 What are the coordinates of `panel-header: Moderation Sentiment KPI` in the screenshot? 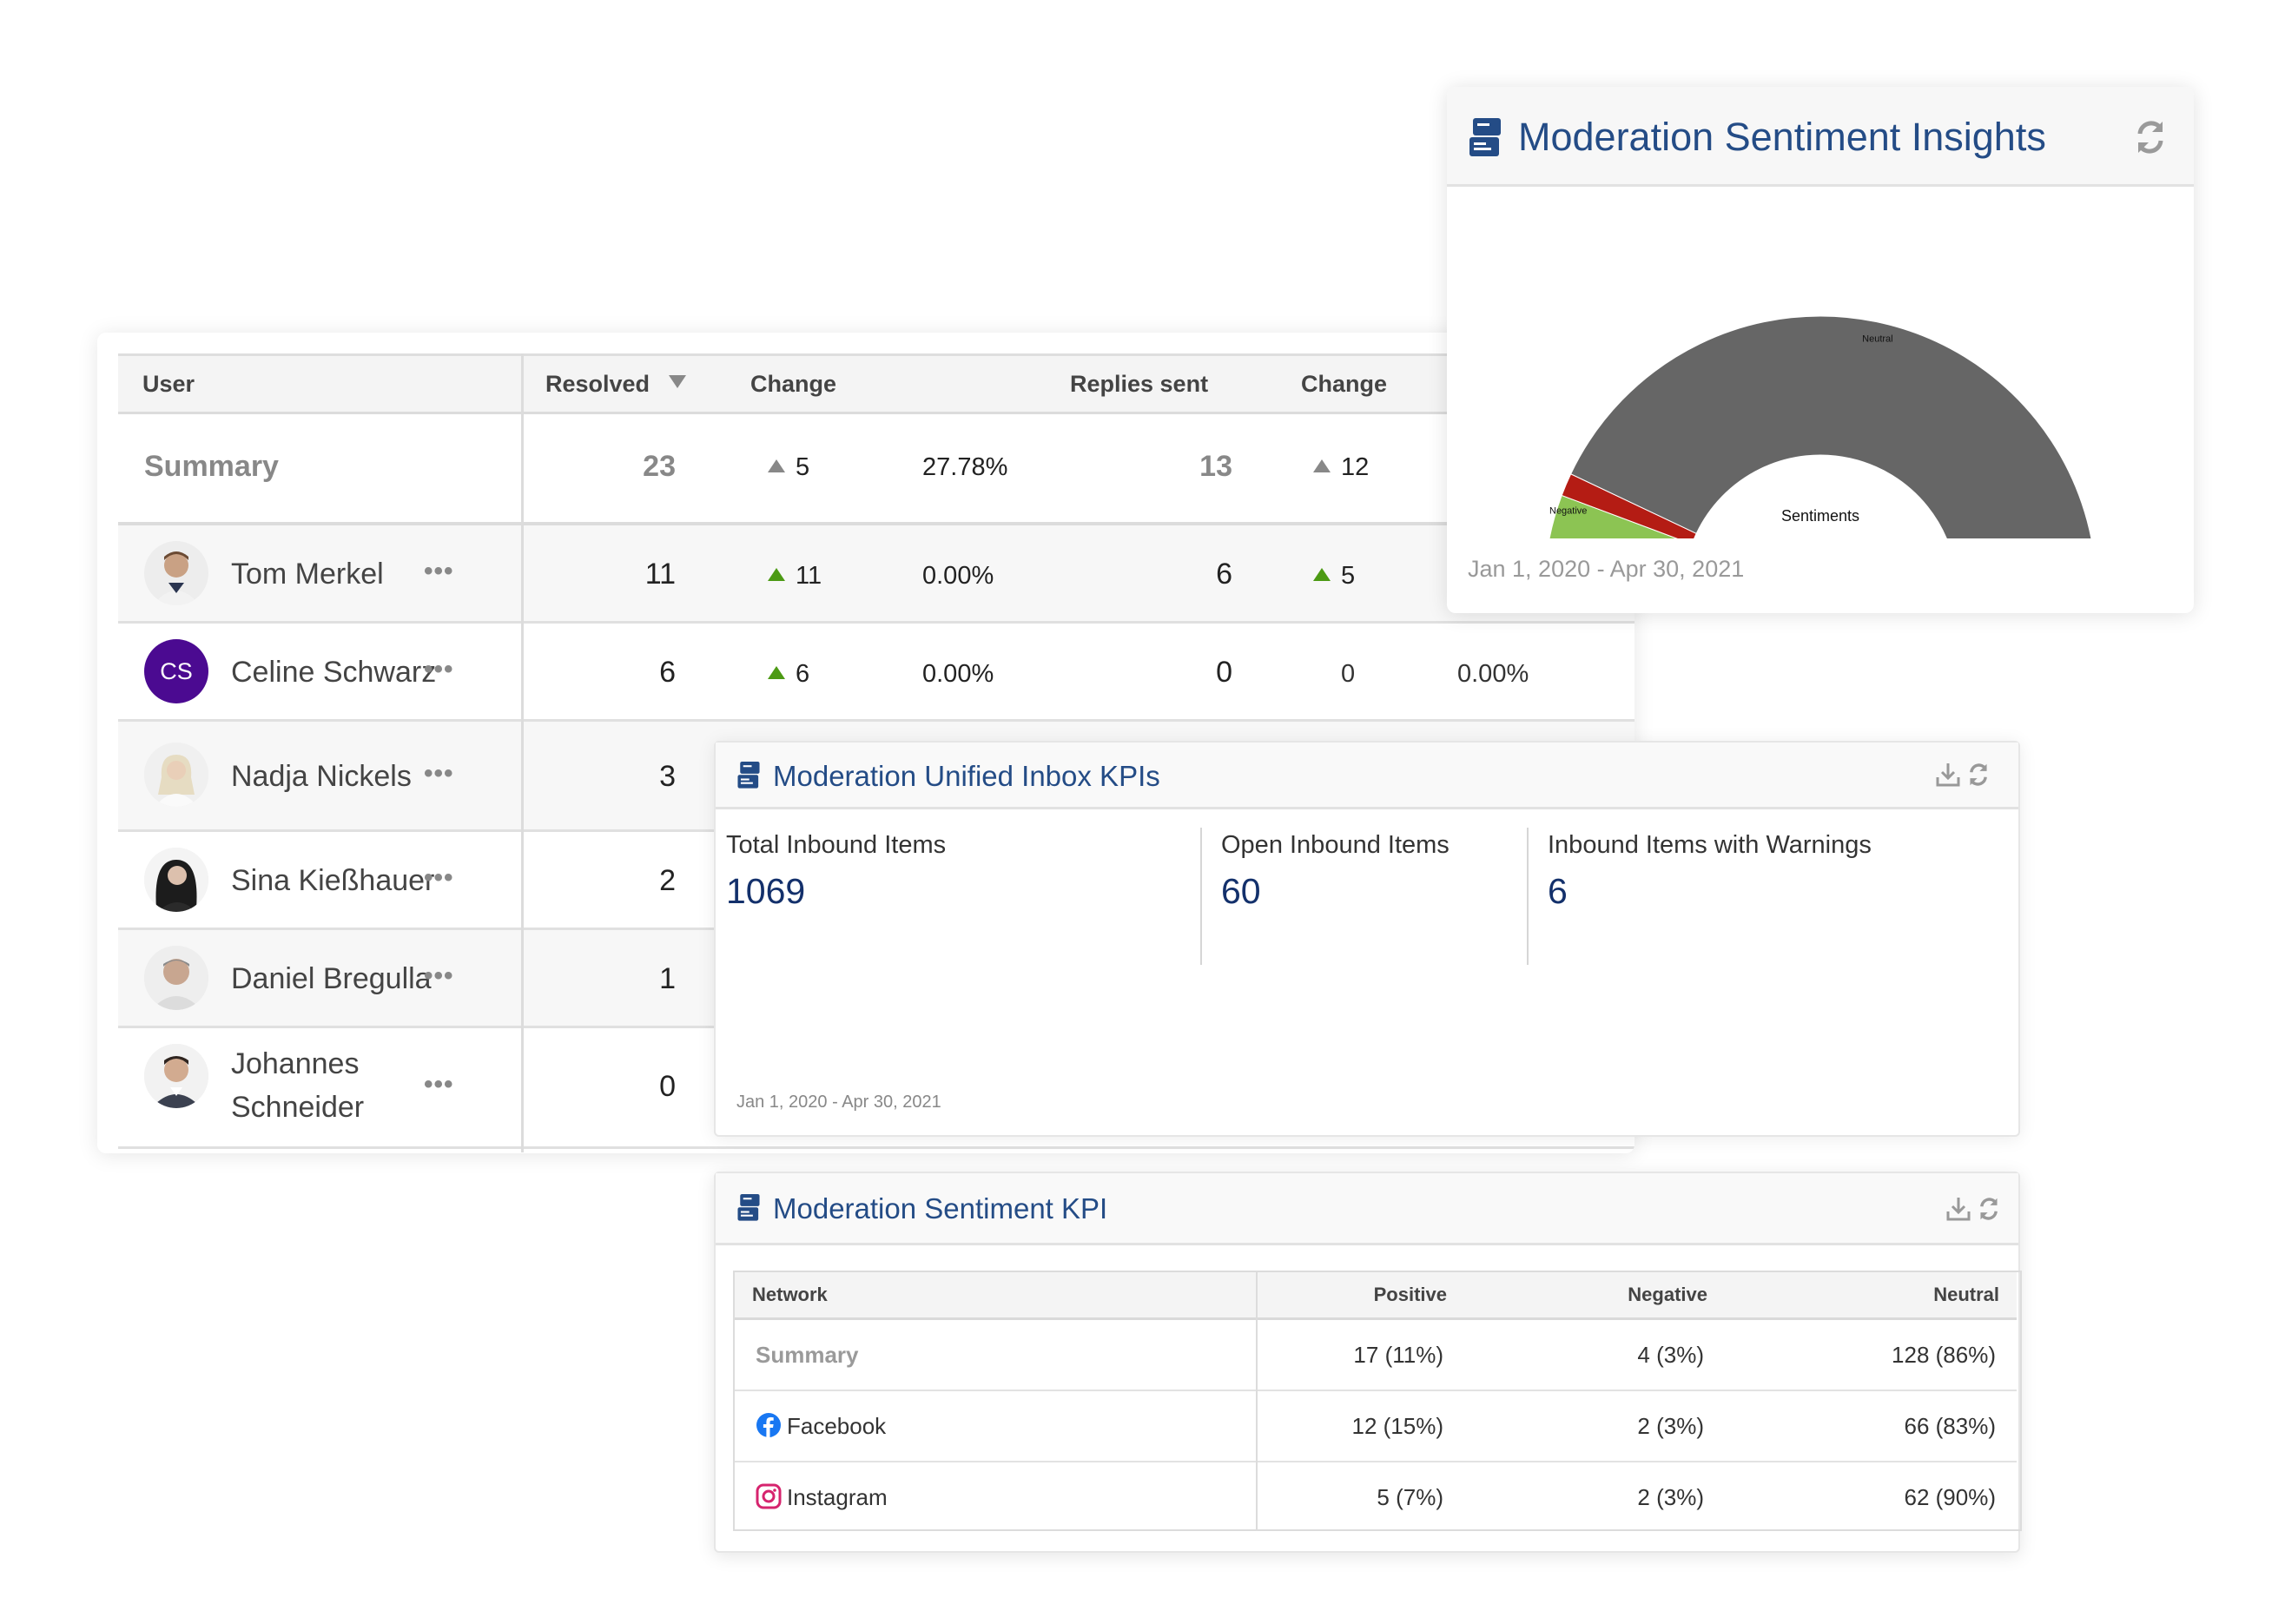 It's located at (1367, 1209).